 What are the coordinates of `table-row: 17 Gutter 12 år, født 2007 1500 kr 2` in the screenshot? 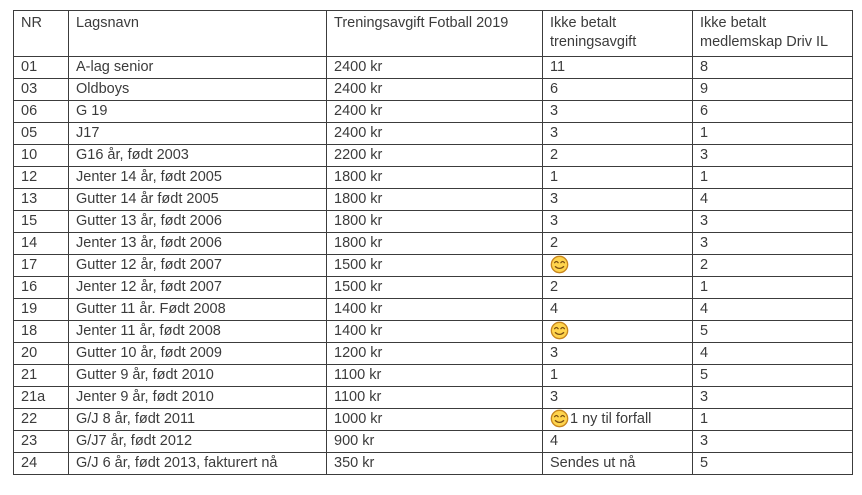 It's located at (433, 265).